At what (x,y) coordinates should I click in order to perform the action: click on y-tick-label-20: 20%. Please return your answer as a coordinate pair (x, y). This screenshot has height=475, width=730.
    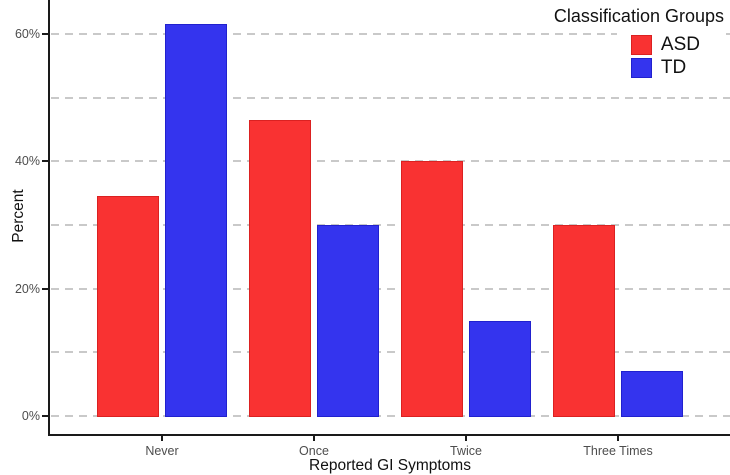
    Looking at the image, I should click on (27, 288).